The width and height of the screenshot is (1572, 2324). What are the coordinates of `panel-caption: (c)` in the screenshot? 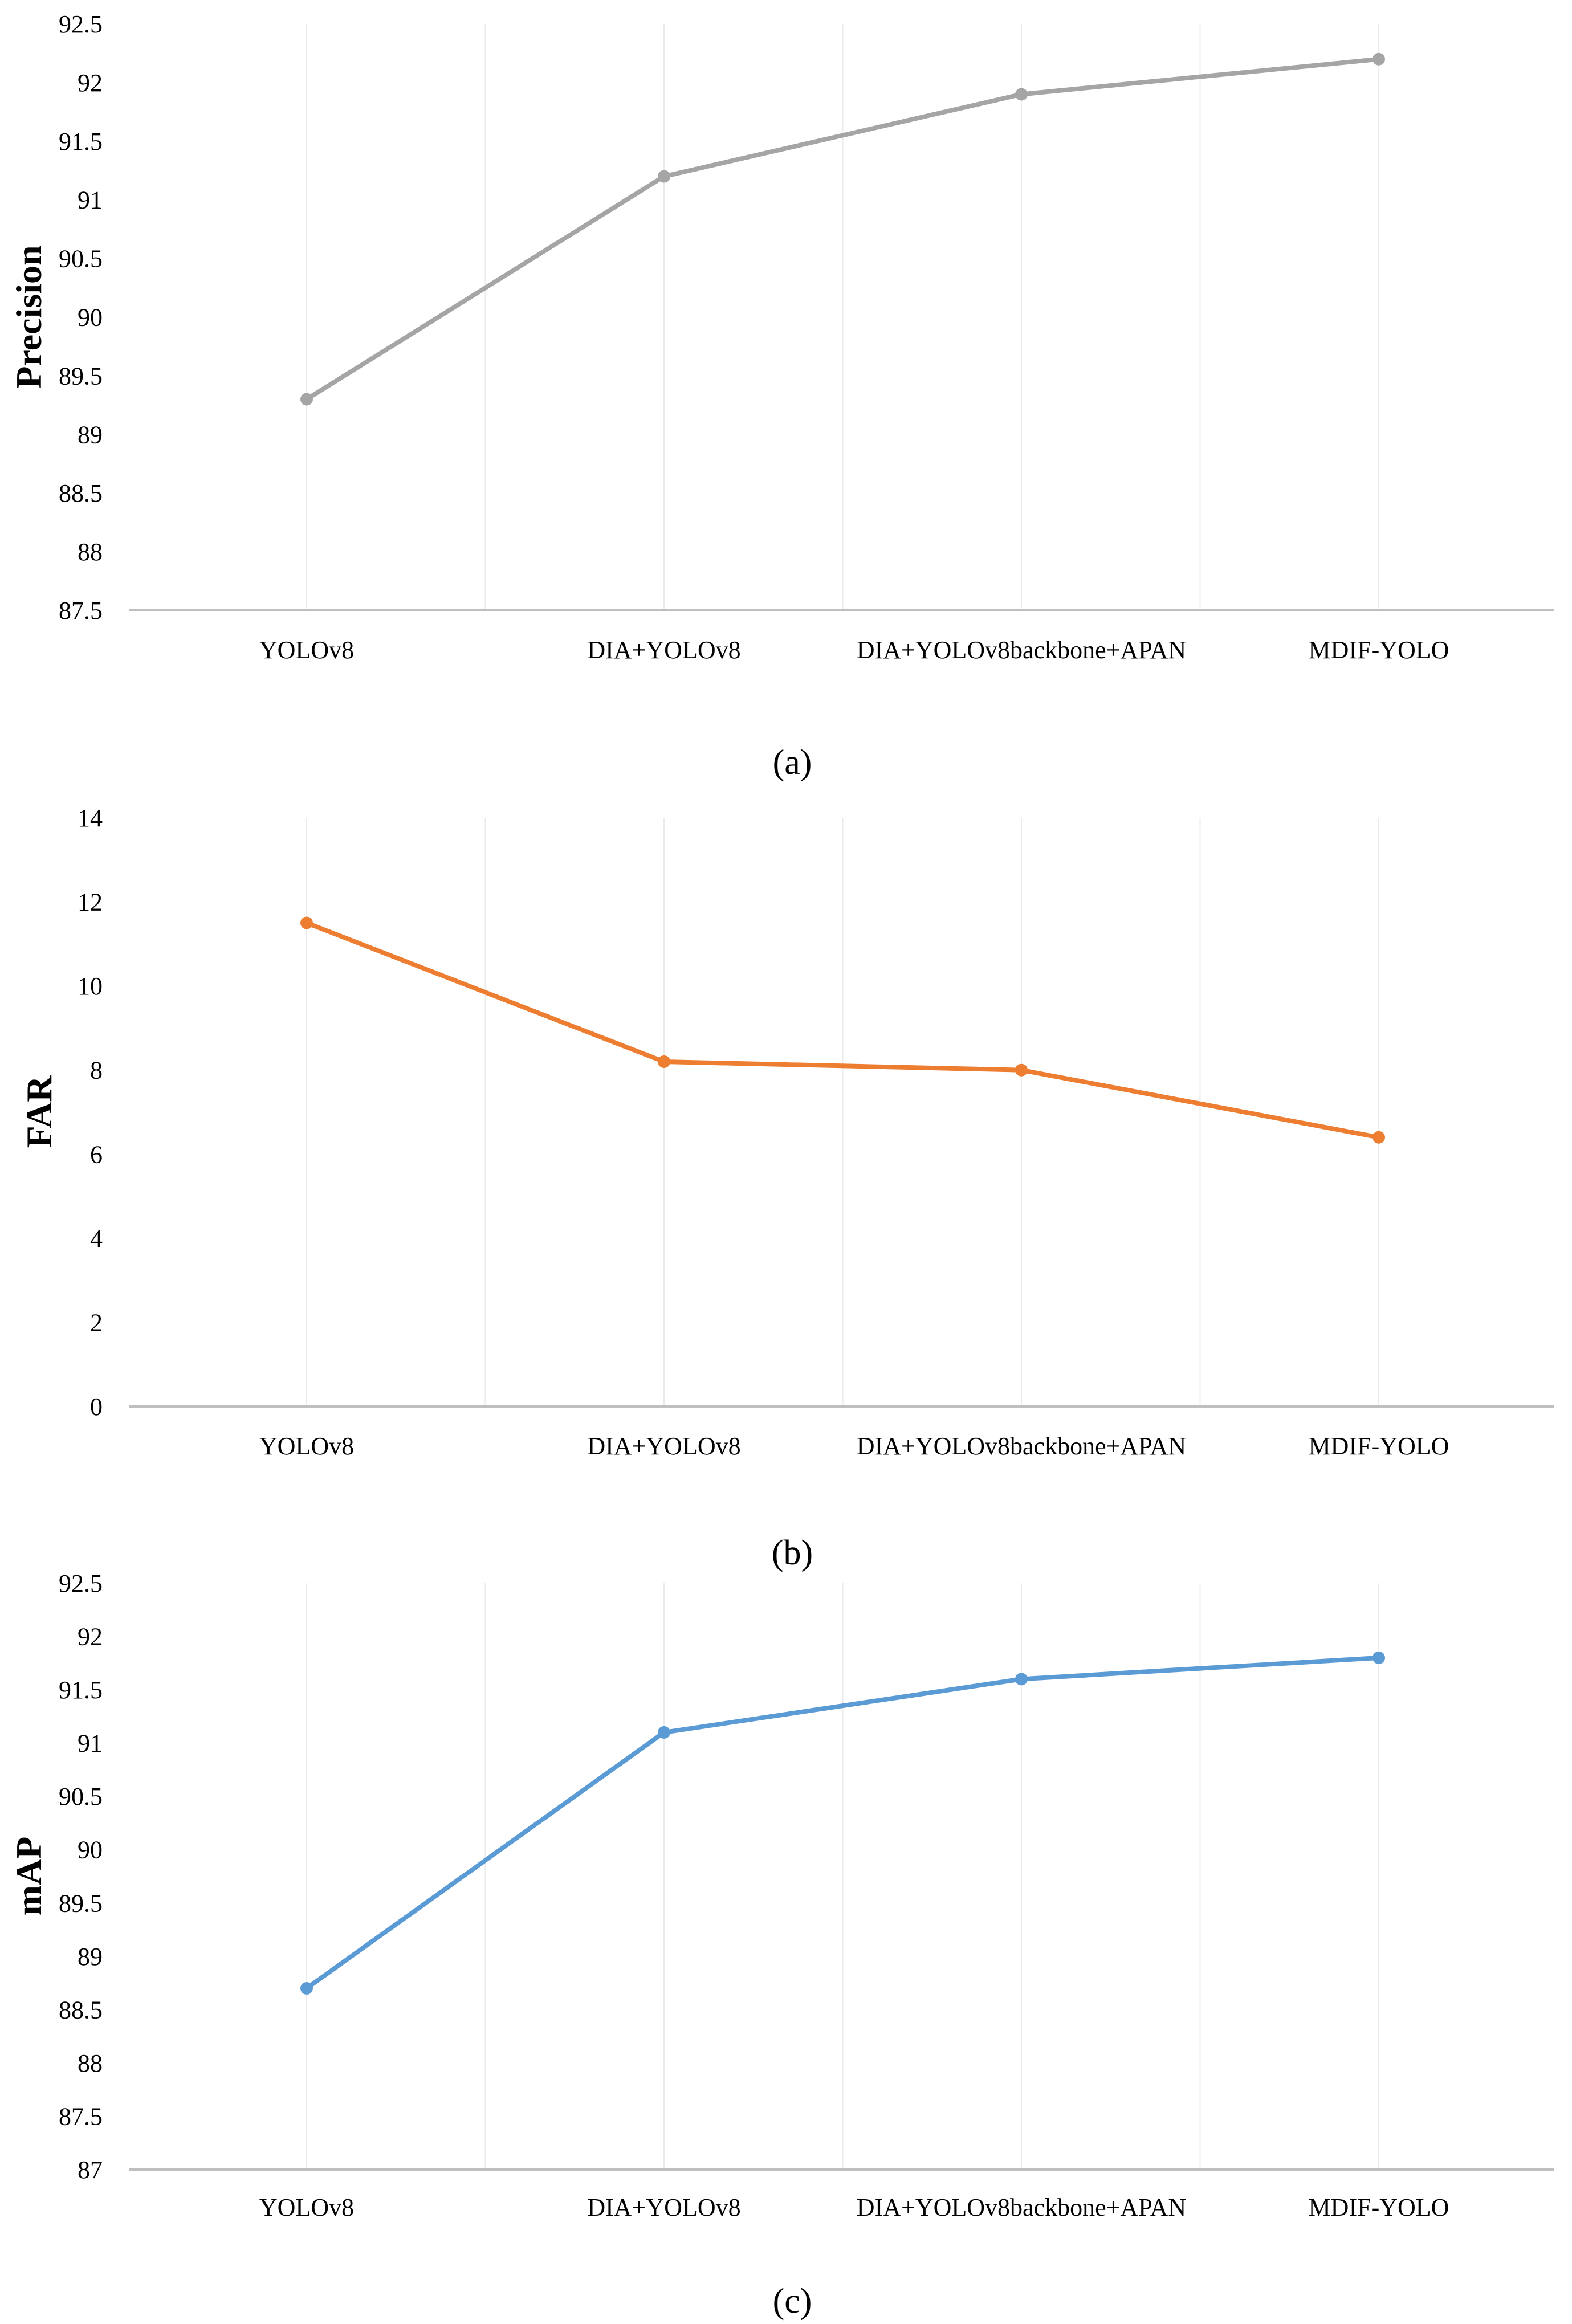 It's located at (792, 2301).